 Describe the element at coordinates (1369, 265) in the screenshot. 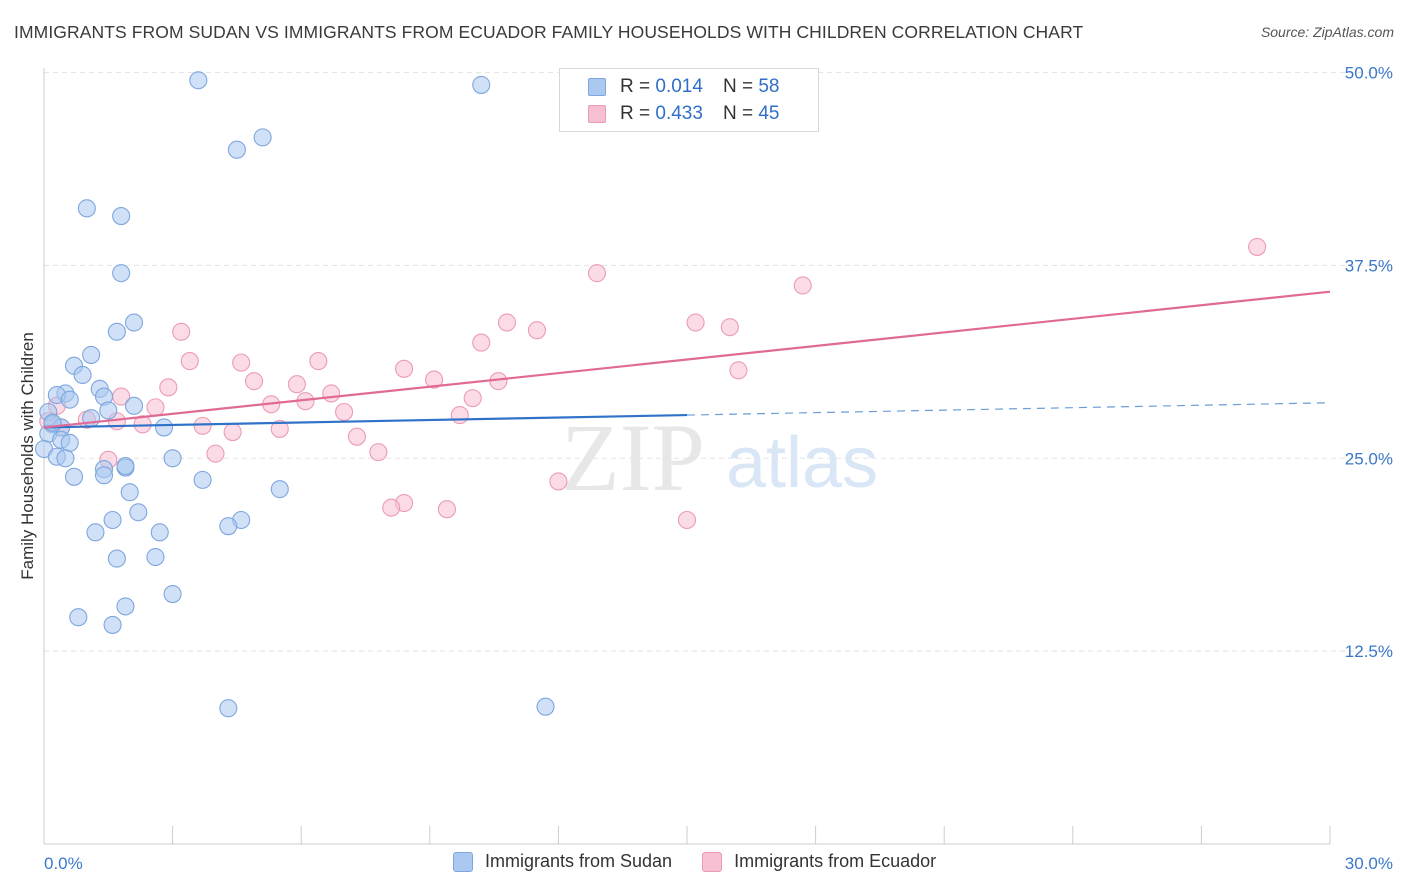

I see `y-tick-label: 37.5%` at that location.